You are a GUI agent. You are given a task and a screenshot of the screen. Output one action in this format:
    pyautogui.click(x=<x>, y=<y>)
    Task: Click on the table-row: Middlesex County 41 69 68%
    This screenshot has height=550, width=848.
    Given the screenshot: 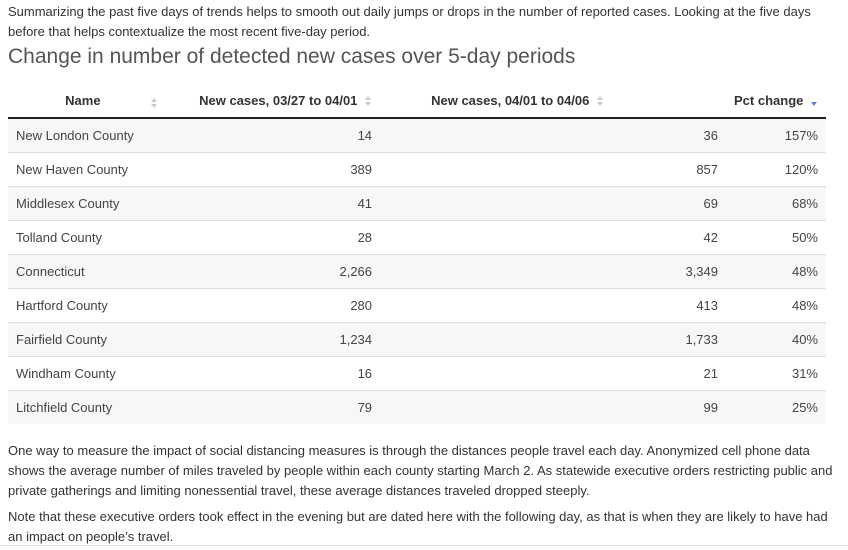 What is the action you would take?
    pyautogui.click(x=417, y=203)
    